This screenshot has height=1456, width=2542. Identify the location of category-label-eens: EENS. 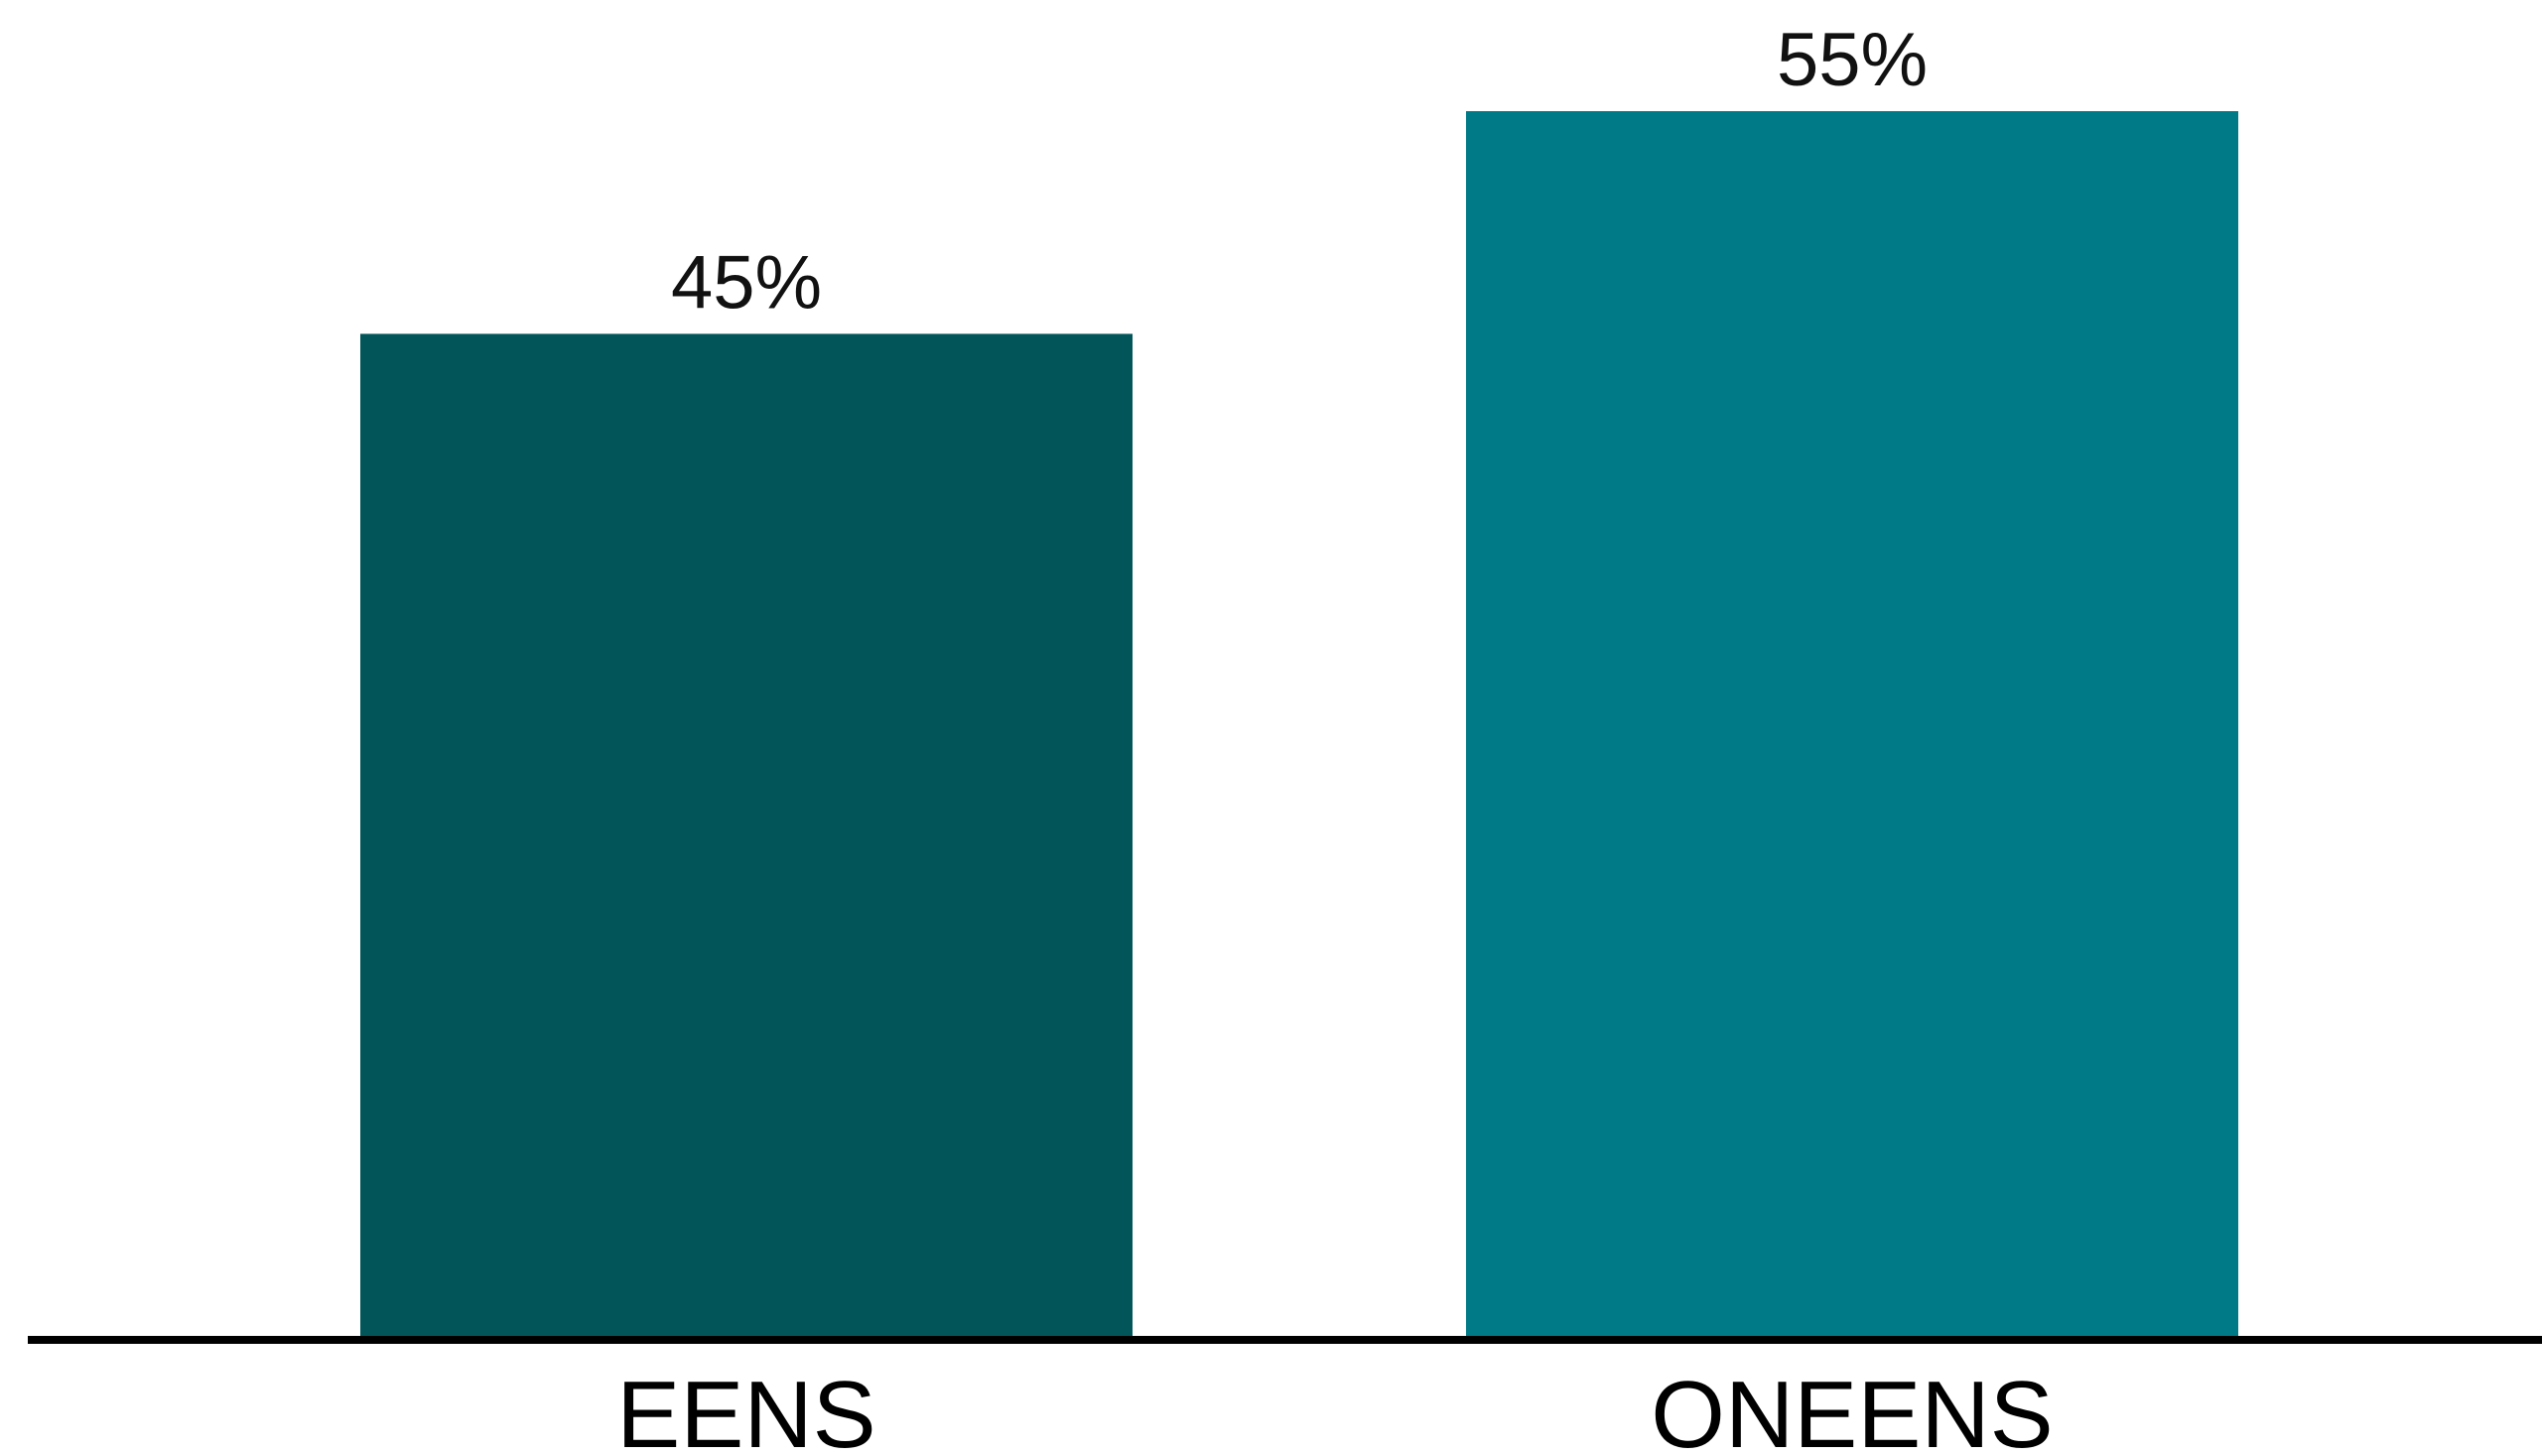
(746, 1409).